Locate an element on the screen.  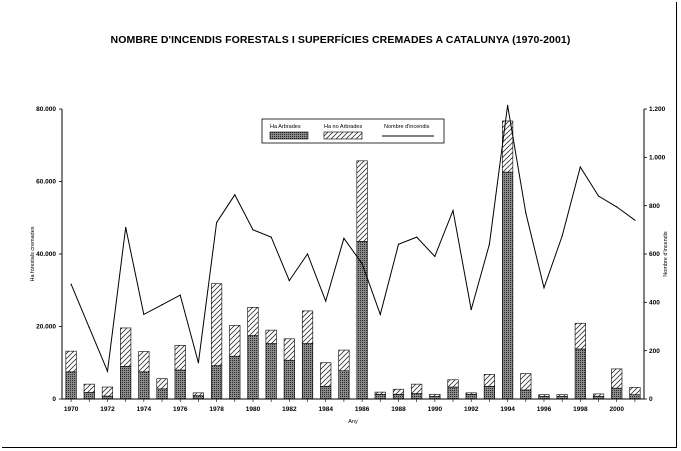
x-tick-label: 1984 is located at coordinates (325, 409).